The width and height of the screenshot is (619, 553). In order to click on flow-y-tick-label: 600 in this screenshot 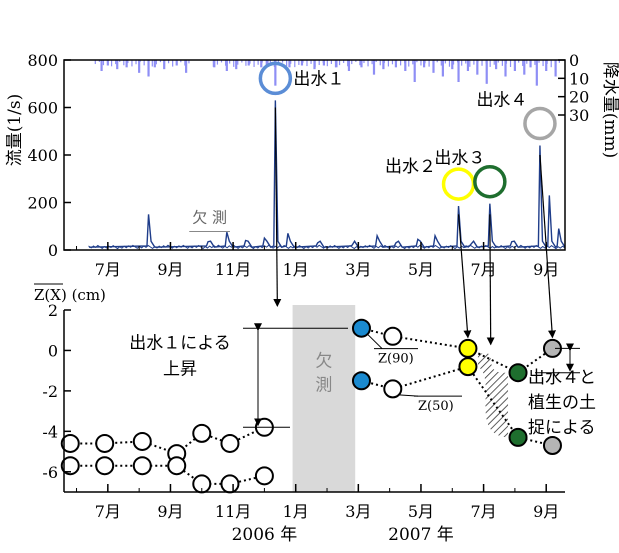, I will do `click(42, 108)`.